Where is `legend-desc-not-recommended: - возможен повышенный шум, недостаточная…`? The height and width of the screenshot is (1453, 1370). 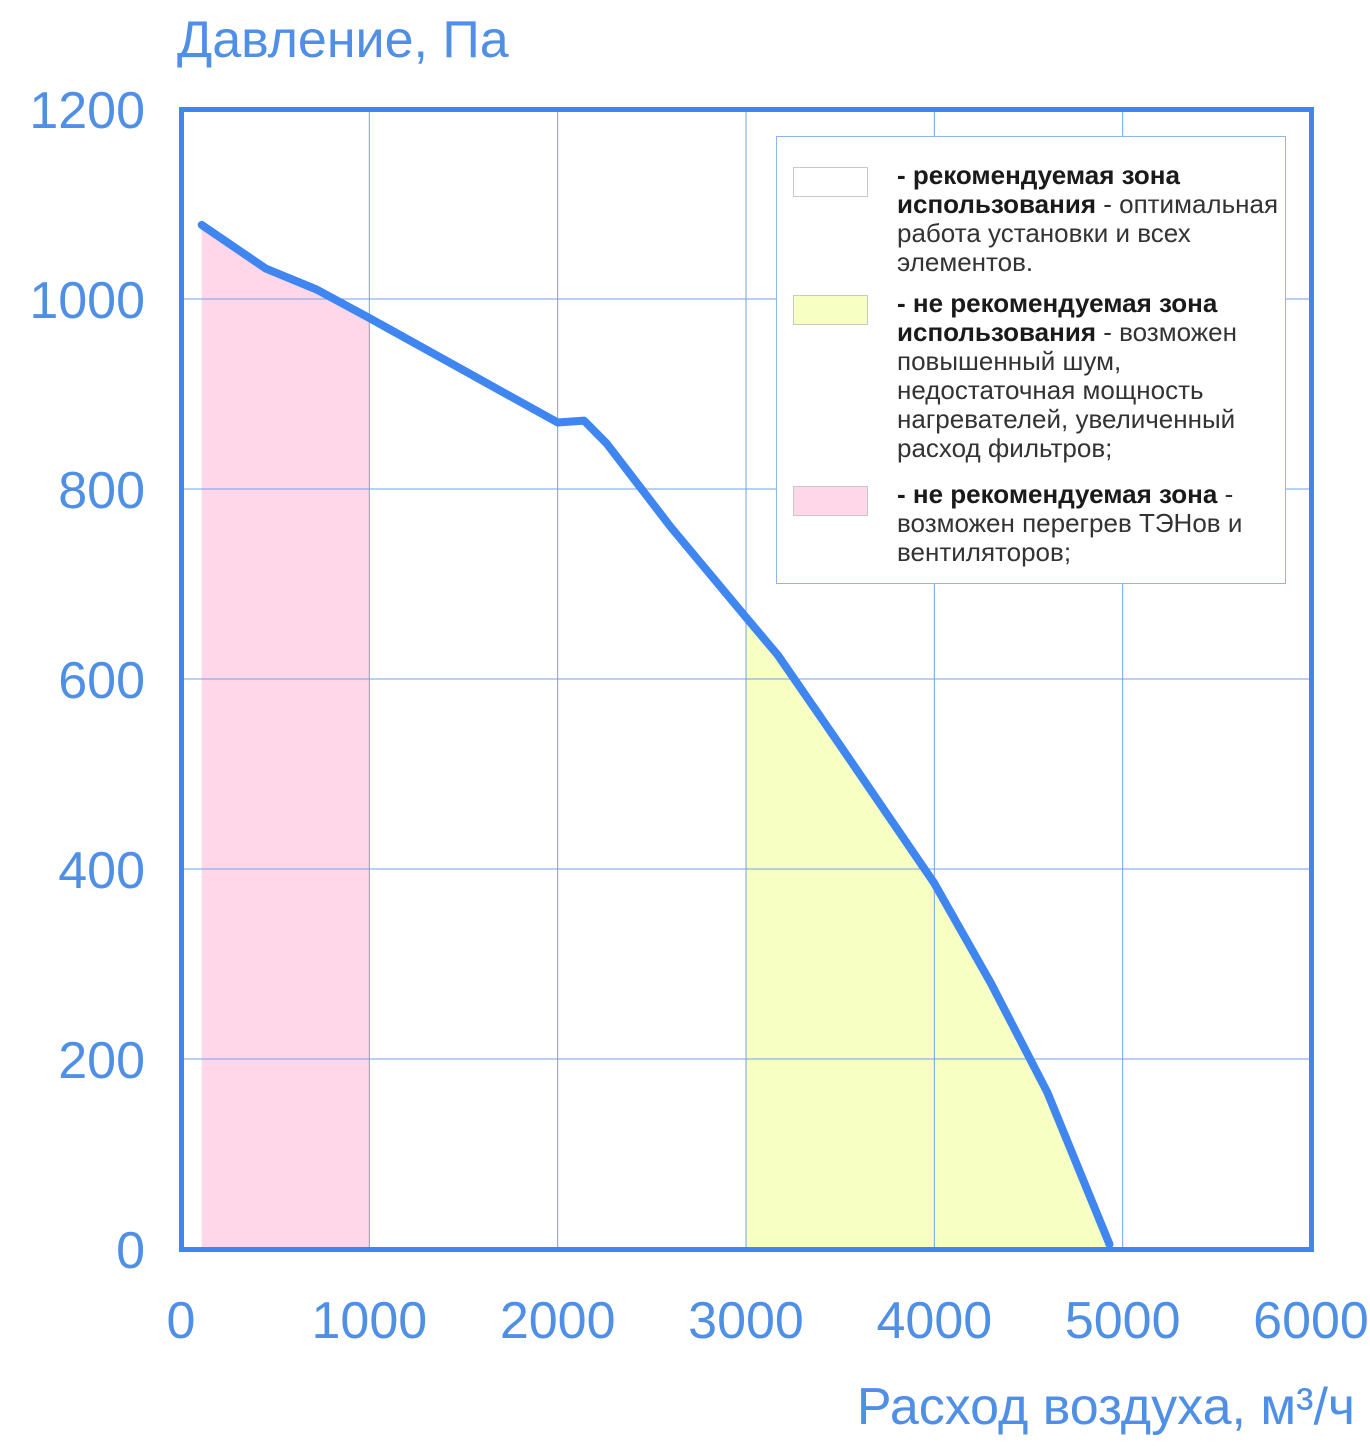 legend-desc-not-recommended: - возможен повышенный шум, недостаточная… is located at coordinates (1067, 390).